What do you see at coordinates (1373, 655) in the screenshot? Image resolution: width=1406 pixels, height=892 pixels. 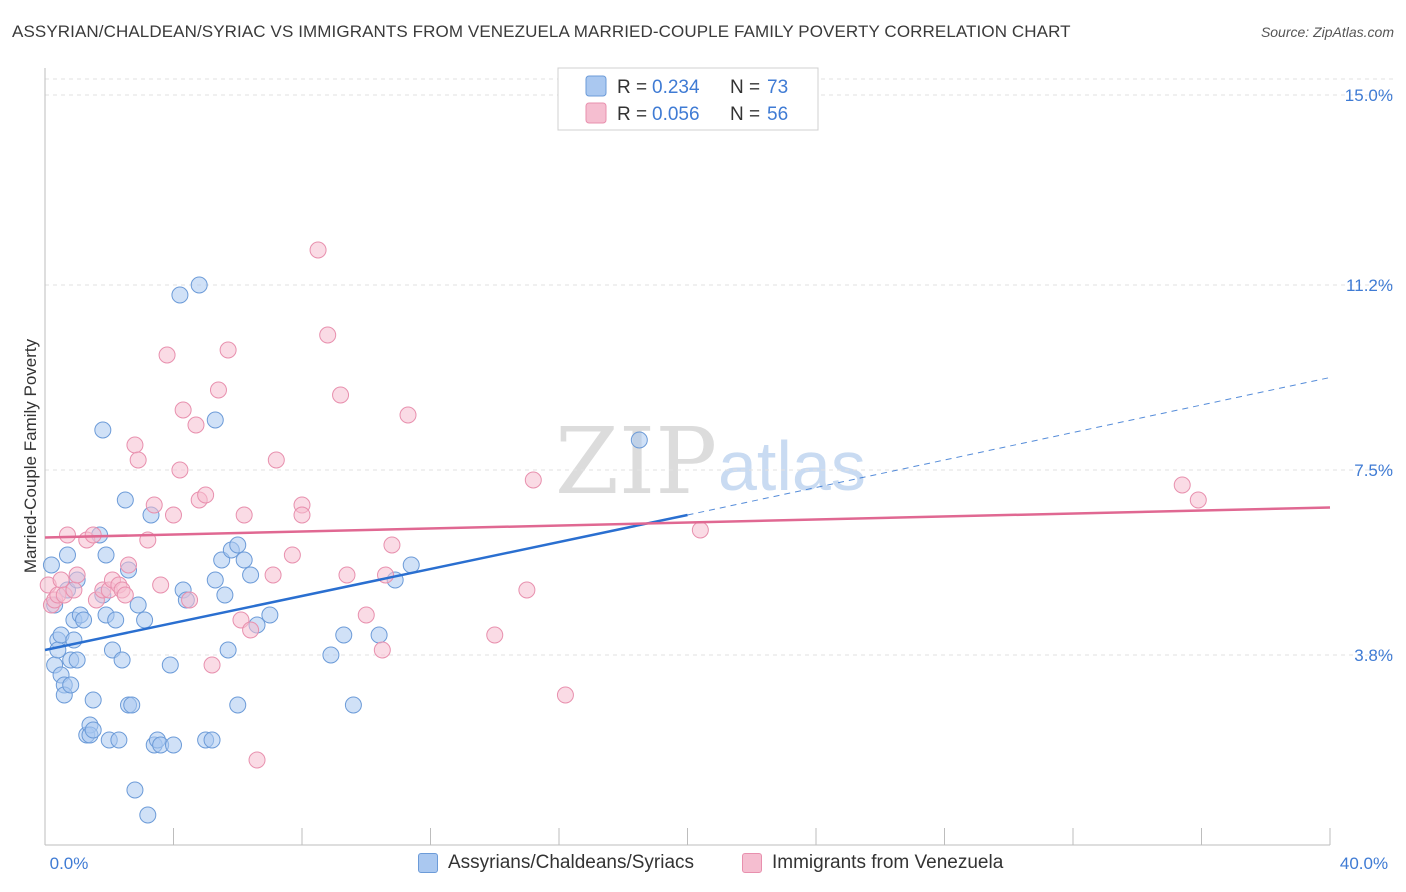 I see `y-tick-label: 3.8%` at bounding box center [1373, 655].